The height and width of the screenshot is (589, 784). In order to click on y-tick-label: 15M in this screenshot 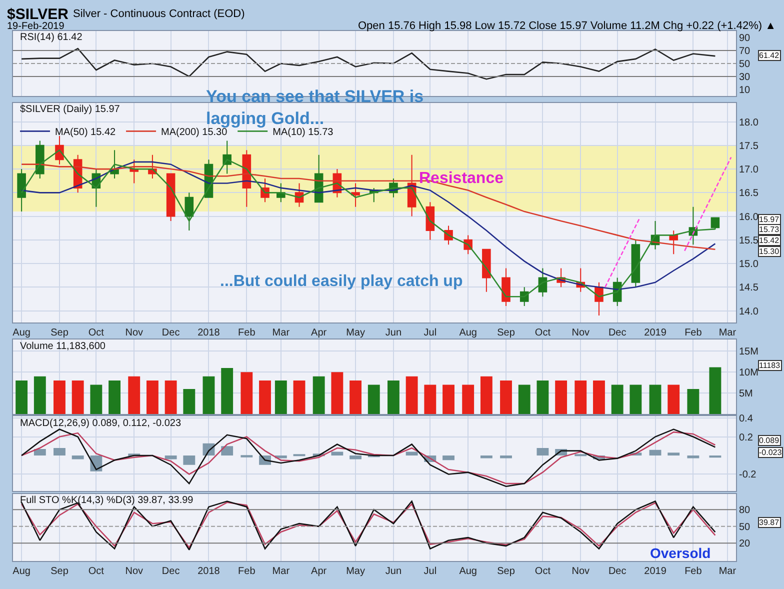, I will do `click(748, 352)`.